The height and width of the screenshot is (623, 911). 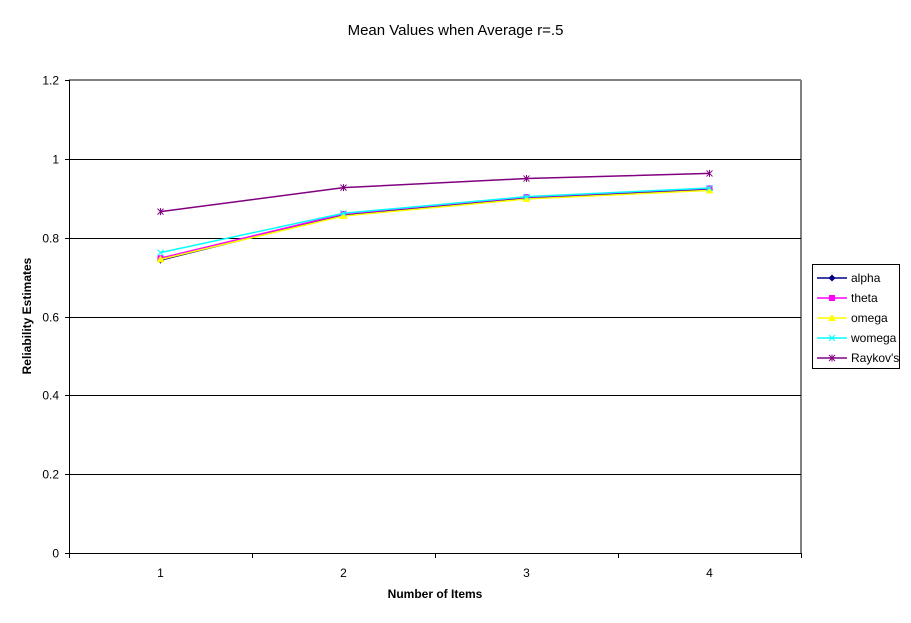 I want to click on legend-item: omega, so click(x=858, y=318).